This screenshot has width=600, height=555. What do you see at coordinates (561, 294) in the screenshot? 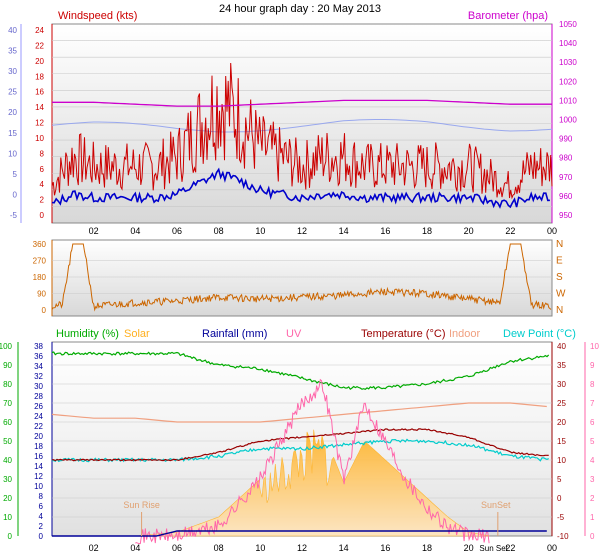
I see `compass-tick-label: W` at bounding box center [561, 294].